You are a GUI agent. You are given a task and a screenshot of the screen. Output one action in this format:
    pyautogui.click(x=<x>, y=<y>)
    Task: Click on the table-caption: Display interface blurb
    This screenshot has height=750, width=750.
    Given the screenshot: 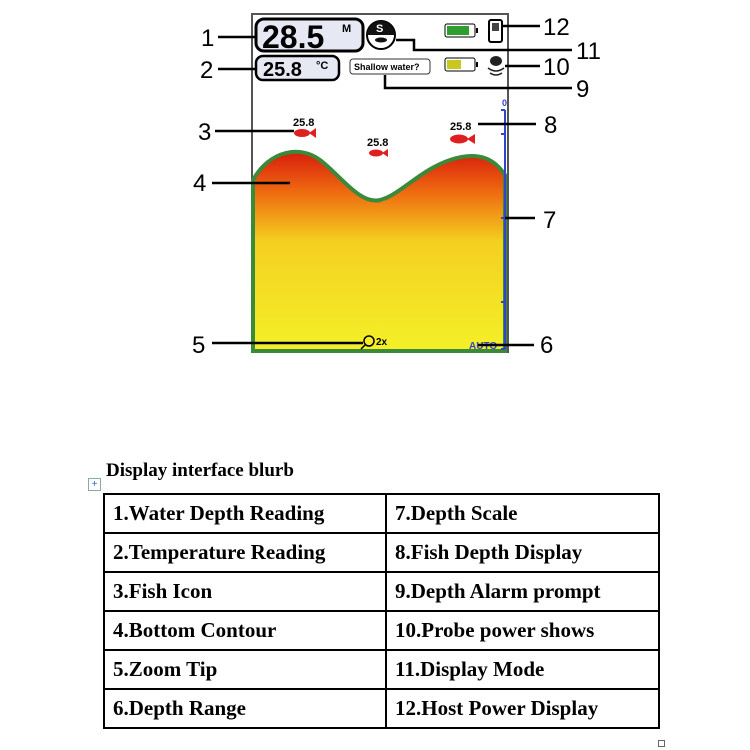 What is the action you would take?
    pyautogui.click(x=200, y=470)
    